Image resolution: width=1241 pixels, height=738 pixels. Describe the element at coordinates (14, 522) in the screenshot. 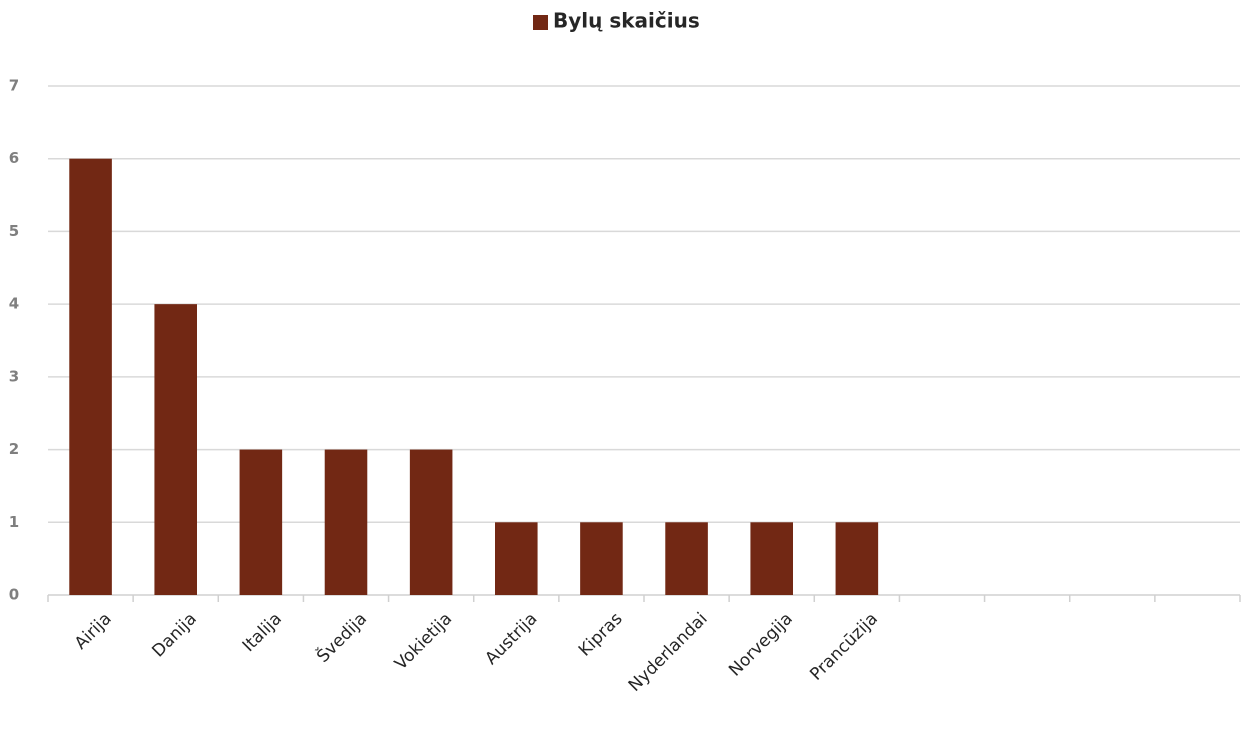

I see `y-tick-label: 1` at that location.